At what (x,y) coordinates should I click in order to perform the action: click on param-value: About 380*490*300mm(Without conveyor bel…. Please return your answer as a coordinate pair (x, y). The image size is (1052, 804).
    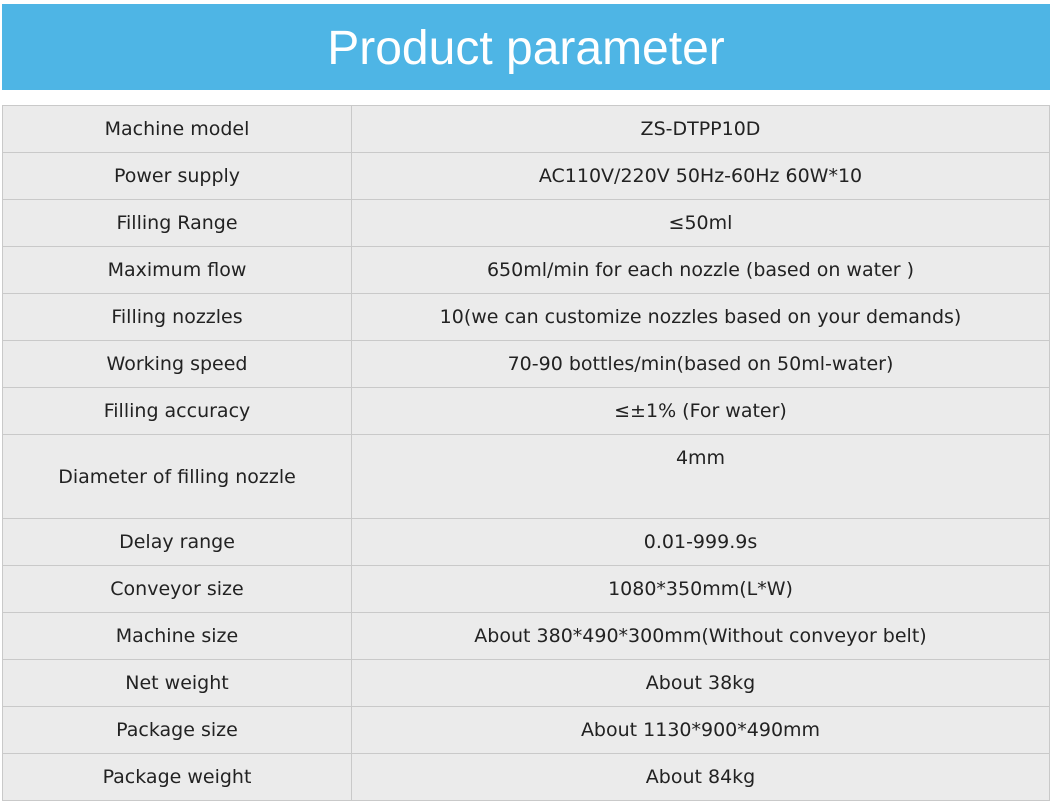
    Looking at the image, I should click on (700, 636).